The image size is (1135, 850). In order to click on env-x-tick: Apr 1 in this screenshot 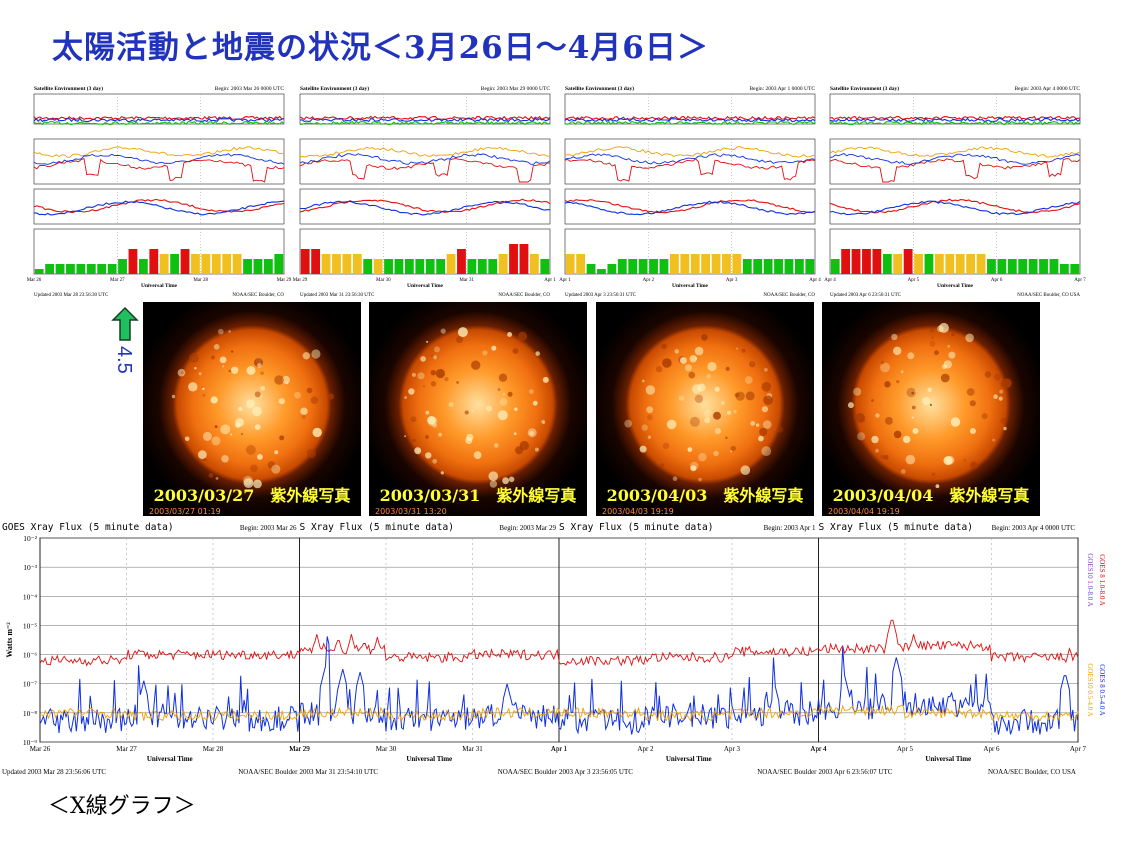, I will do `click(550, 280)`.